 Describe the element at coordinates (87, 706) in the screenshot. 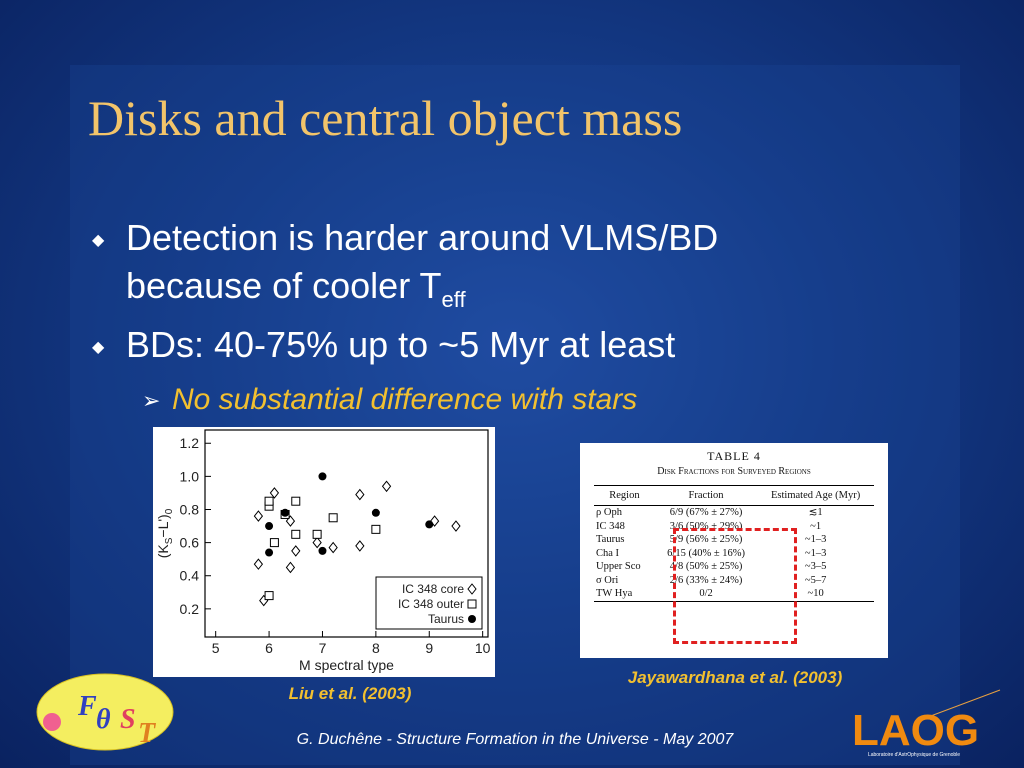

I see `logo-letter: F` at that location.